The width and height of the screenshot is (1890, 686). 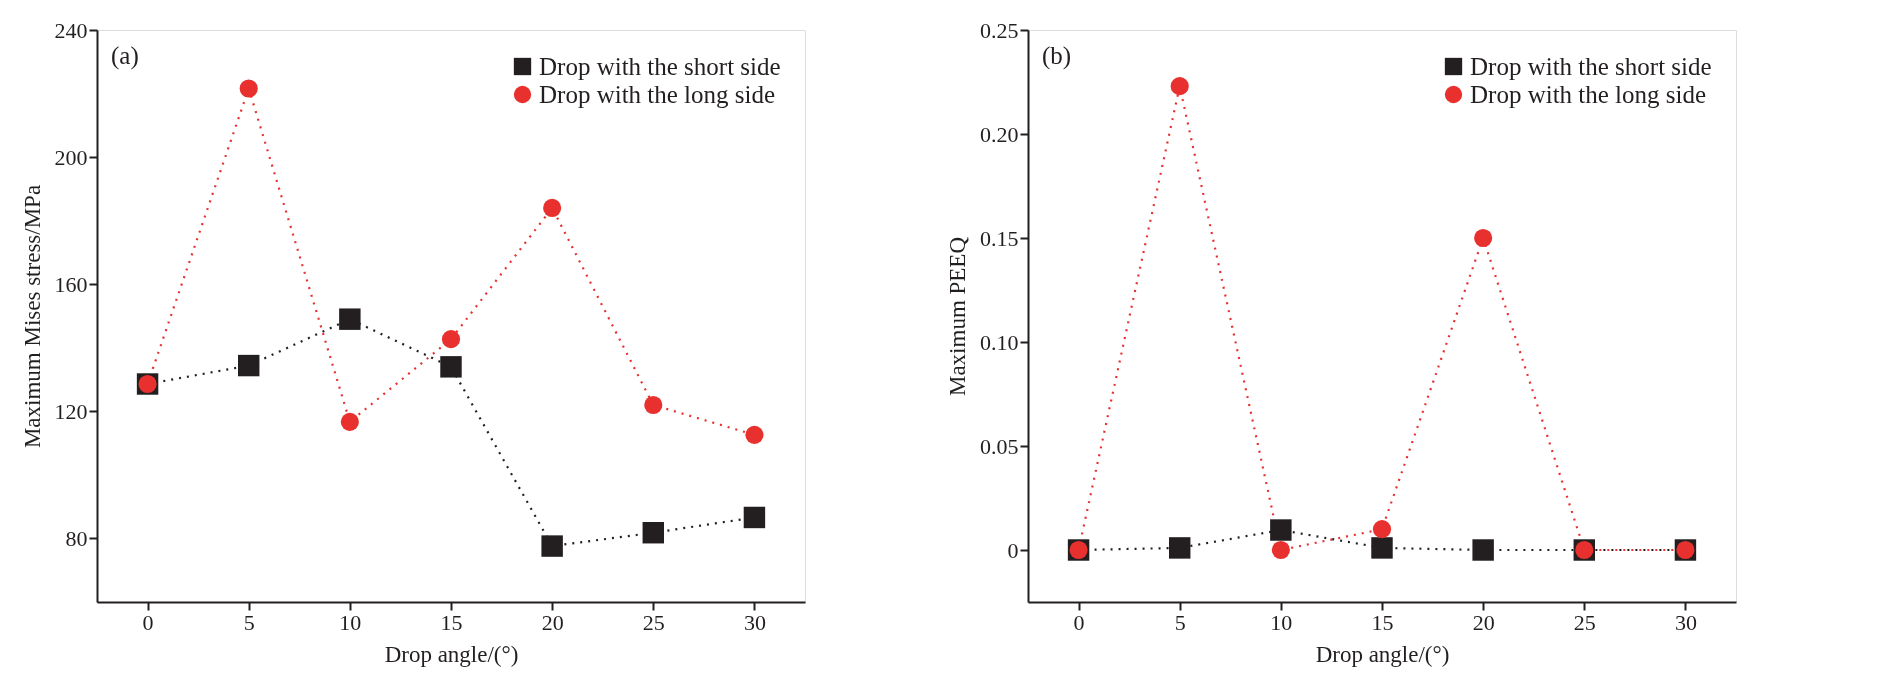 What do you see at coordinates (957, 316) in the screenshot?
I see `y-axis-title: Maximum PEEQ` at bounding box center [957, 316].